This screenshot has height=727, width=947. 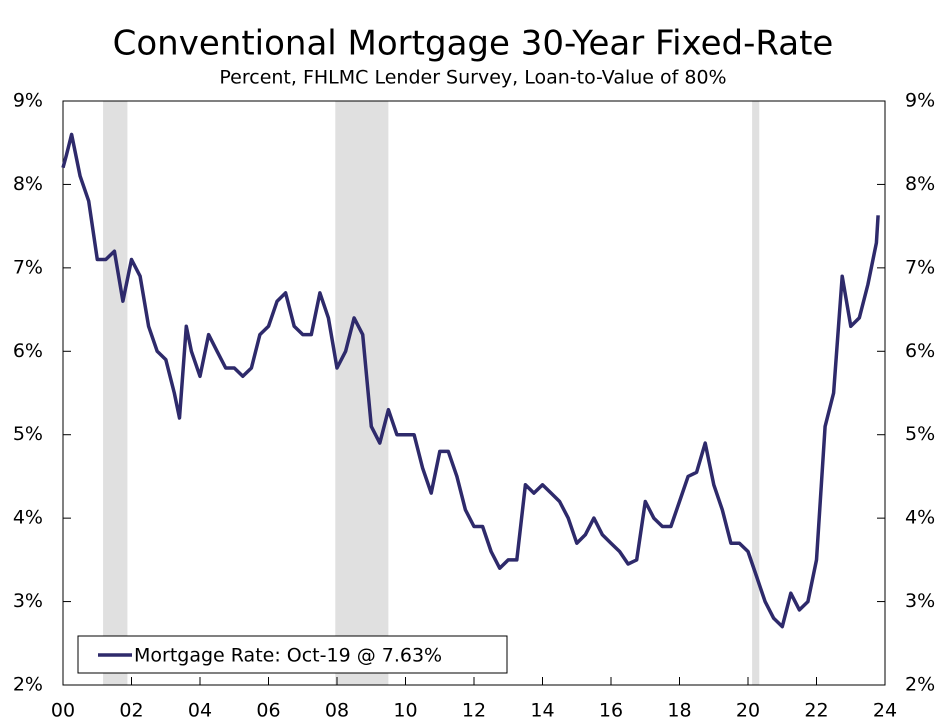 What do you see at coordinates (679, 711) in the screenshot?
I see `x-tick-label: 18` at bounding box center [679, 711].